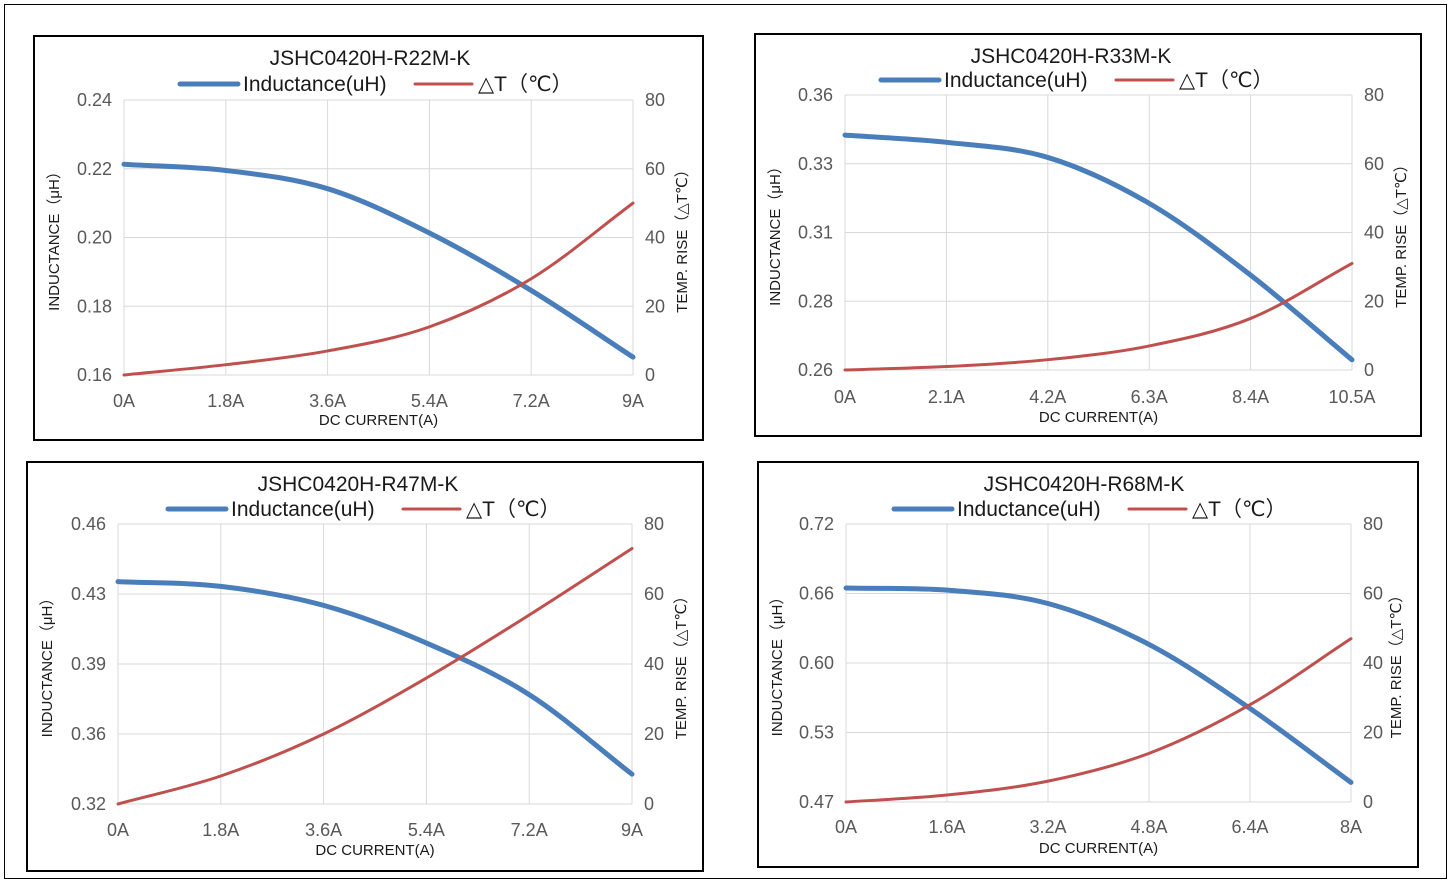 The image size is (1453, 885). Describe the element at coordinates (94, 375) in the screenshot. I see `y-tick-label: 0.16` at that location.